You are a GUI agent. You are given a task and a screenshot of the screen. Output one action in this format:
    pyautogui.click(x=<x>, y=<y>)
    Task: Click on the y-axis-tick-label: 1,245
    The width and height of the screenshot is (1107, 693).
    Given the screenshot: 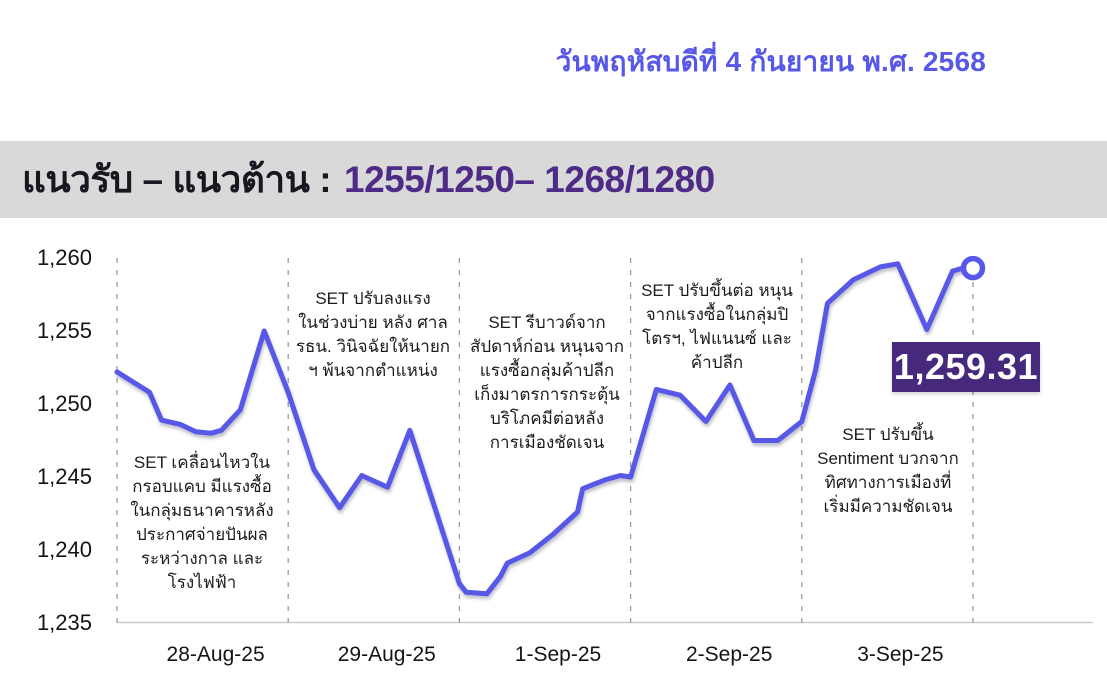 What is the action you would take?
    pyautogui.click(x=64, y=476)
    